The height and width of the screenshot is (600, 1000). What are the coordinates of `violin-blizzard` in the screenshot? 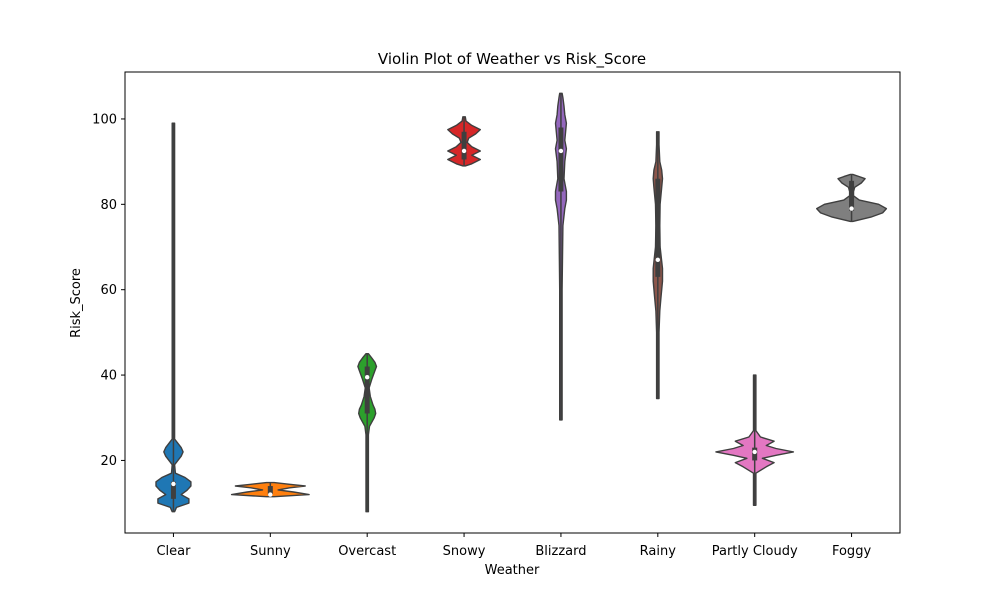 It's located at (561, 256).